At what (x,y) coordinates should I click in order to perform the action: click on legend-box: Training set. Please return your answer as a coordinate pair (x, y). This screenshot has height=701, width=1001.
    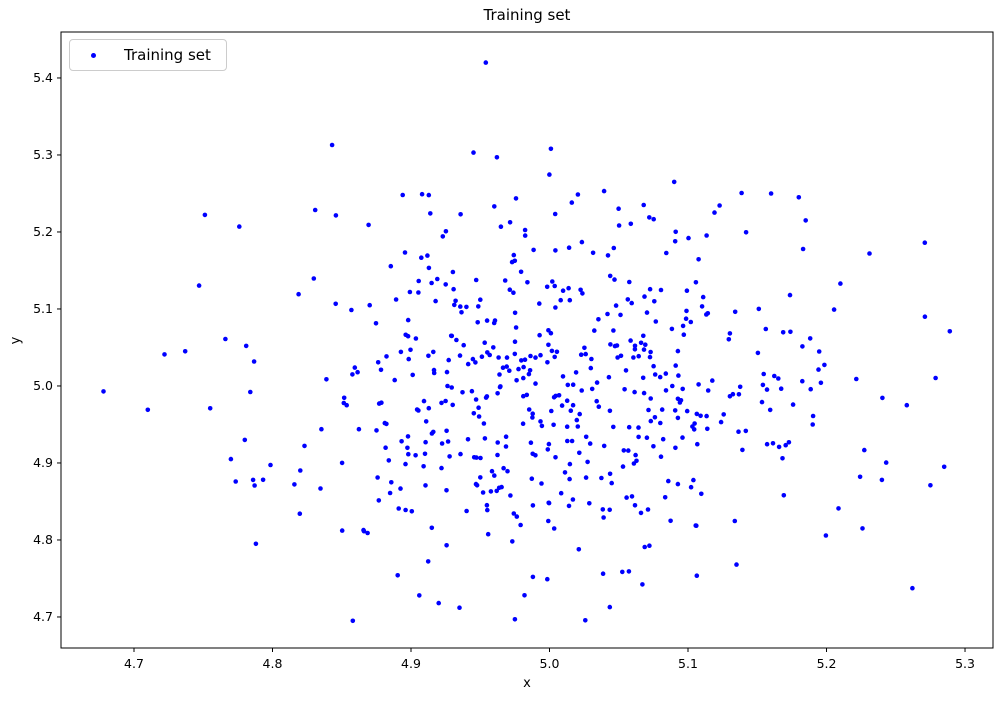
    Looking at the image, I should click on (148, 55).